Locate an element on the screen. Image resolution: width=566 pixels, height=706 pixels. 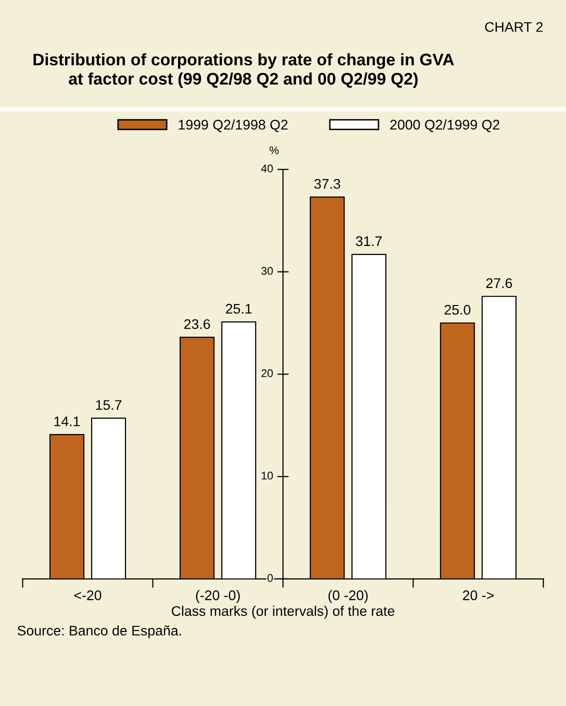
source-note: Source: Banco de España. is located at coordinates (99, 631).